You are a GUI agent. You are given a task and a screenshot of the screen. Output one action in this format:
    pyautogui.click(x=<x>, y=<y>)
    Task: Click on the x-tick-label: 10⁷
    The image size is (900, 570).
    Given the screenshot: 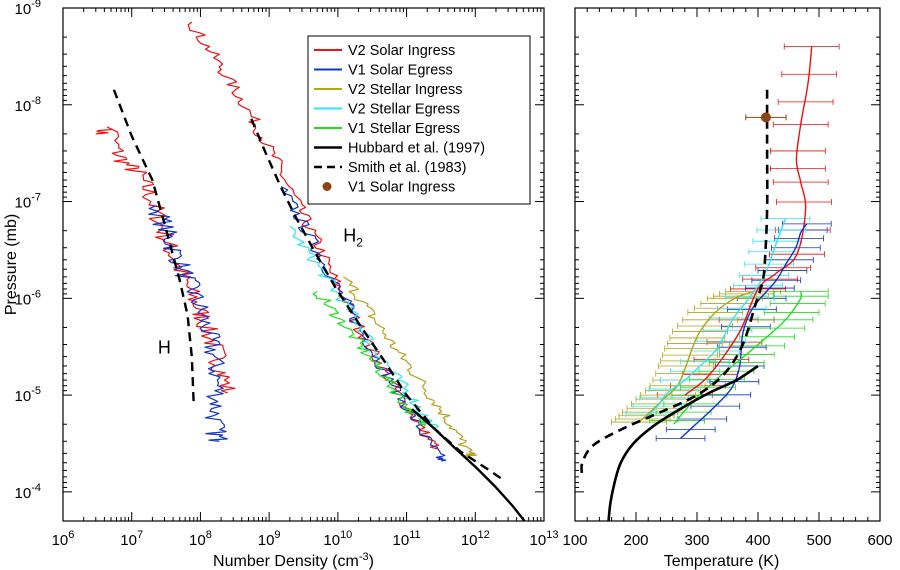 What is the action you would take?
    pyautogui.click(x=131, y=539)
    